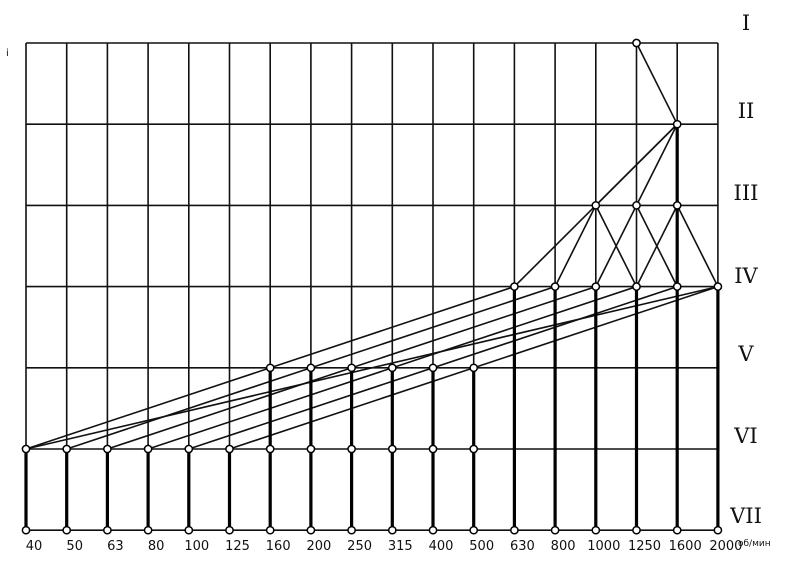 This screenshot has height=566, width=800. I want to click on speed-label-400: 400, so click(441, 546).